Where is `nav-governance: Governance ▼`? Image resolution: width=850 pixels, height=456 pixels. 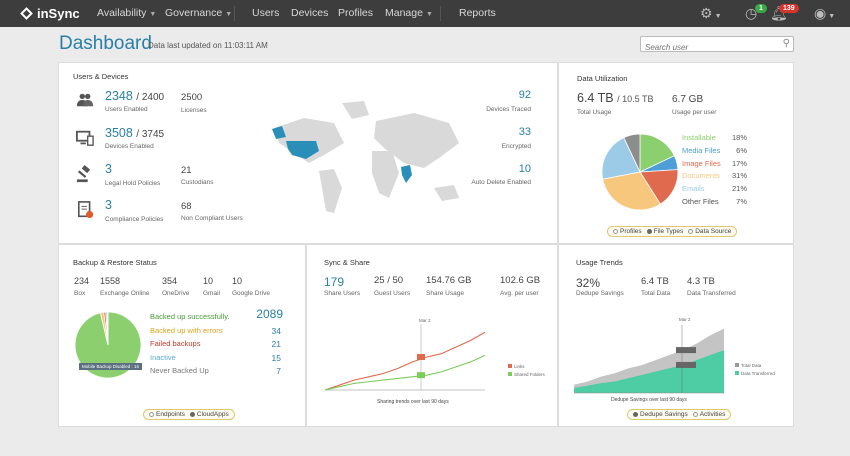
nav-governance: Governance ▼ is located at coordinates (198, 13).